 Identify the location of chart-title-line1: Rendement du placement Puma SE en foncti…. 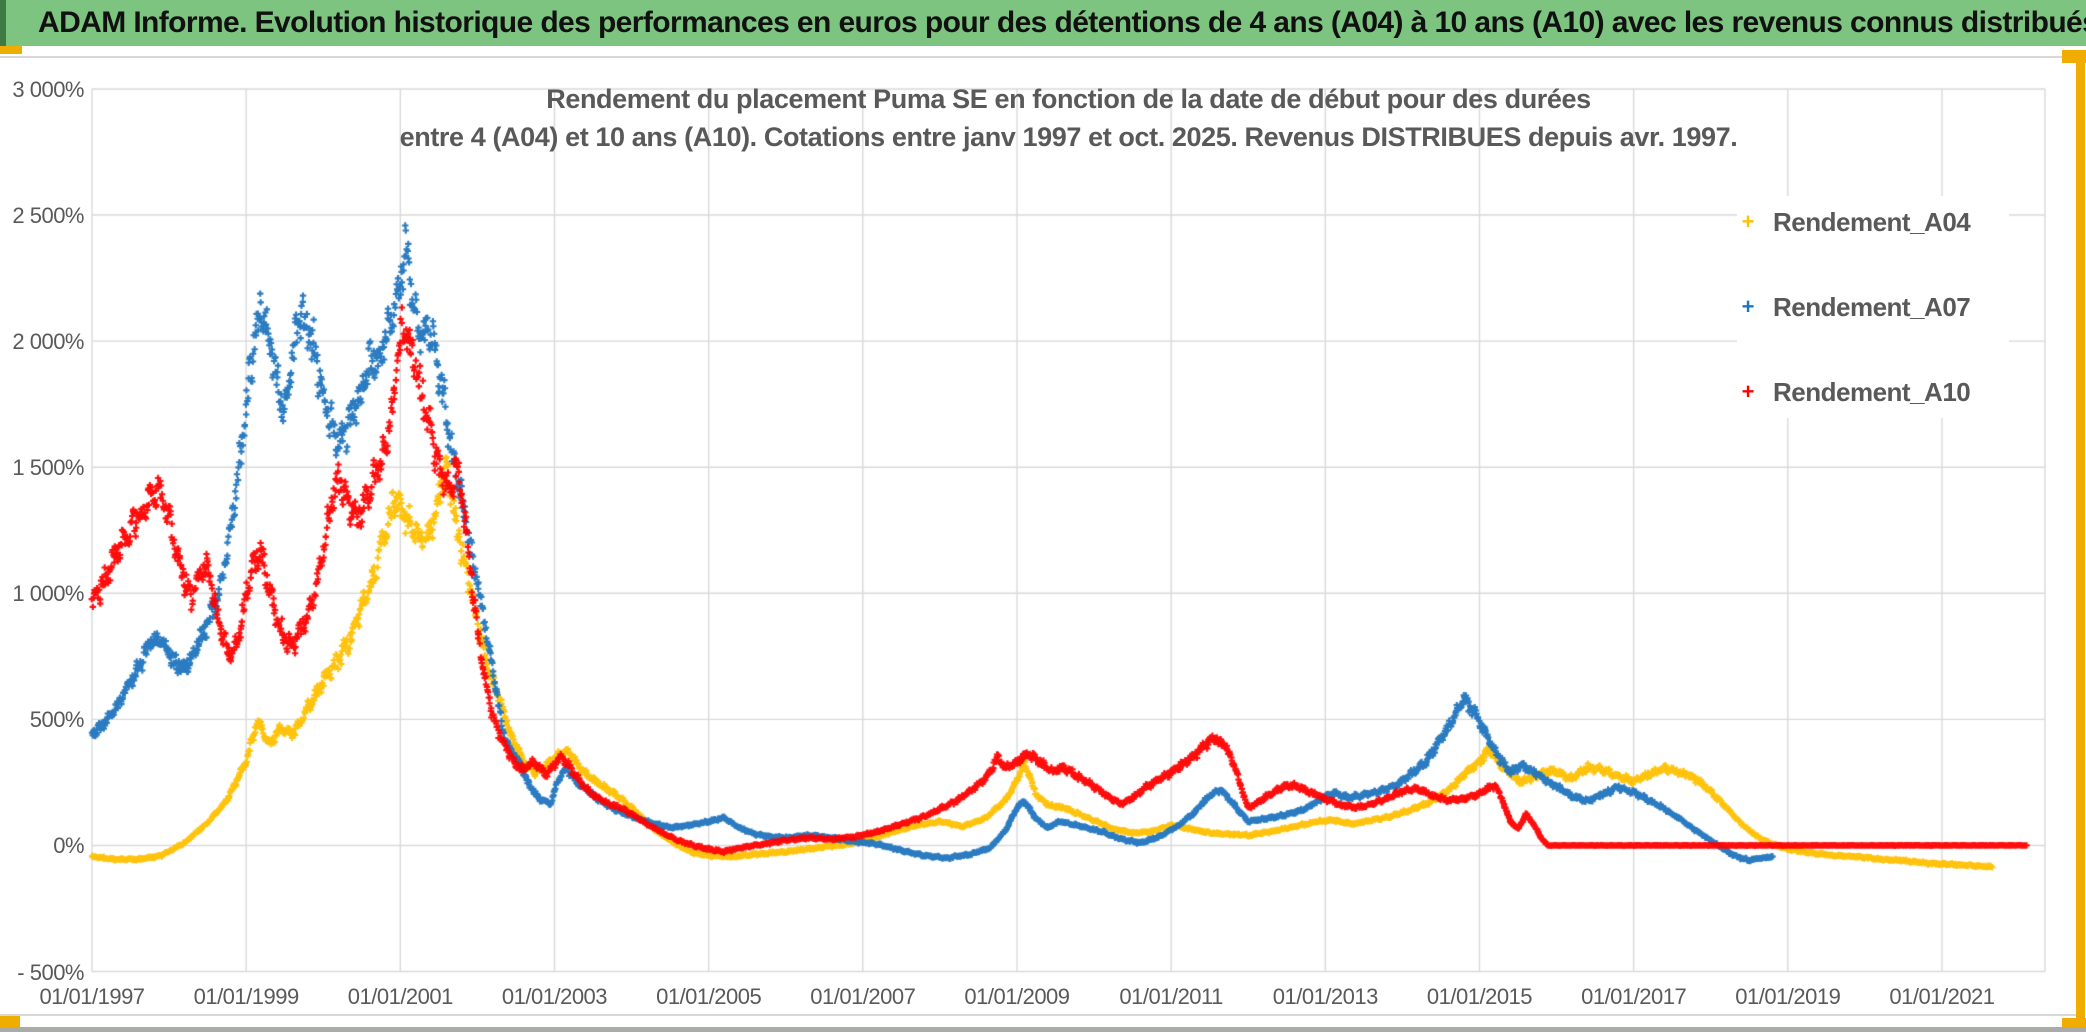
(1068, 99).